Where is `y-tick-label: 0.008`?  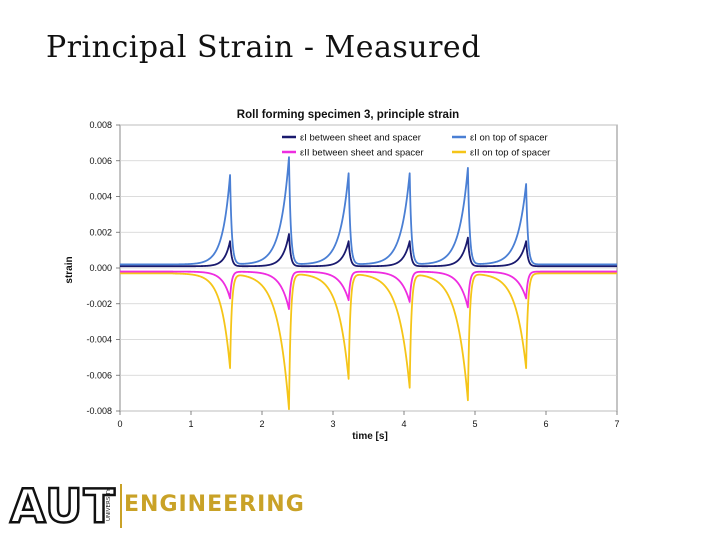
y-tick-label: 0.008 is located at coordinates (100, 125).